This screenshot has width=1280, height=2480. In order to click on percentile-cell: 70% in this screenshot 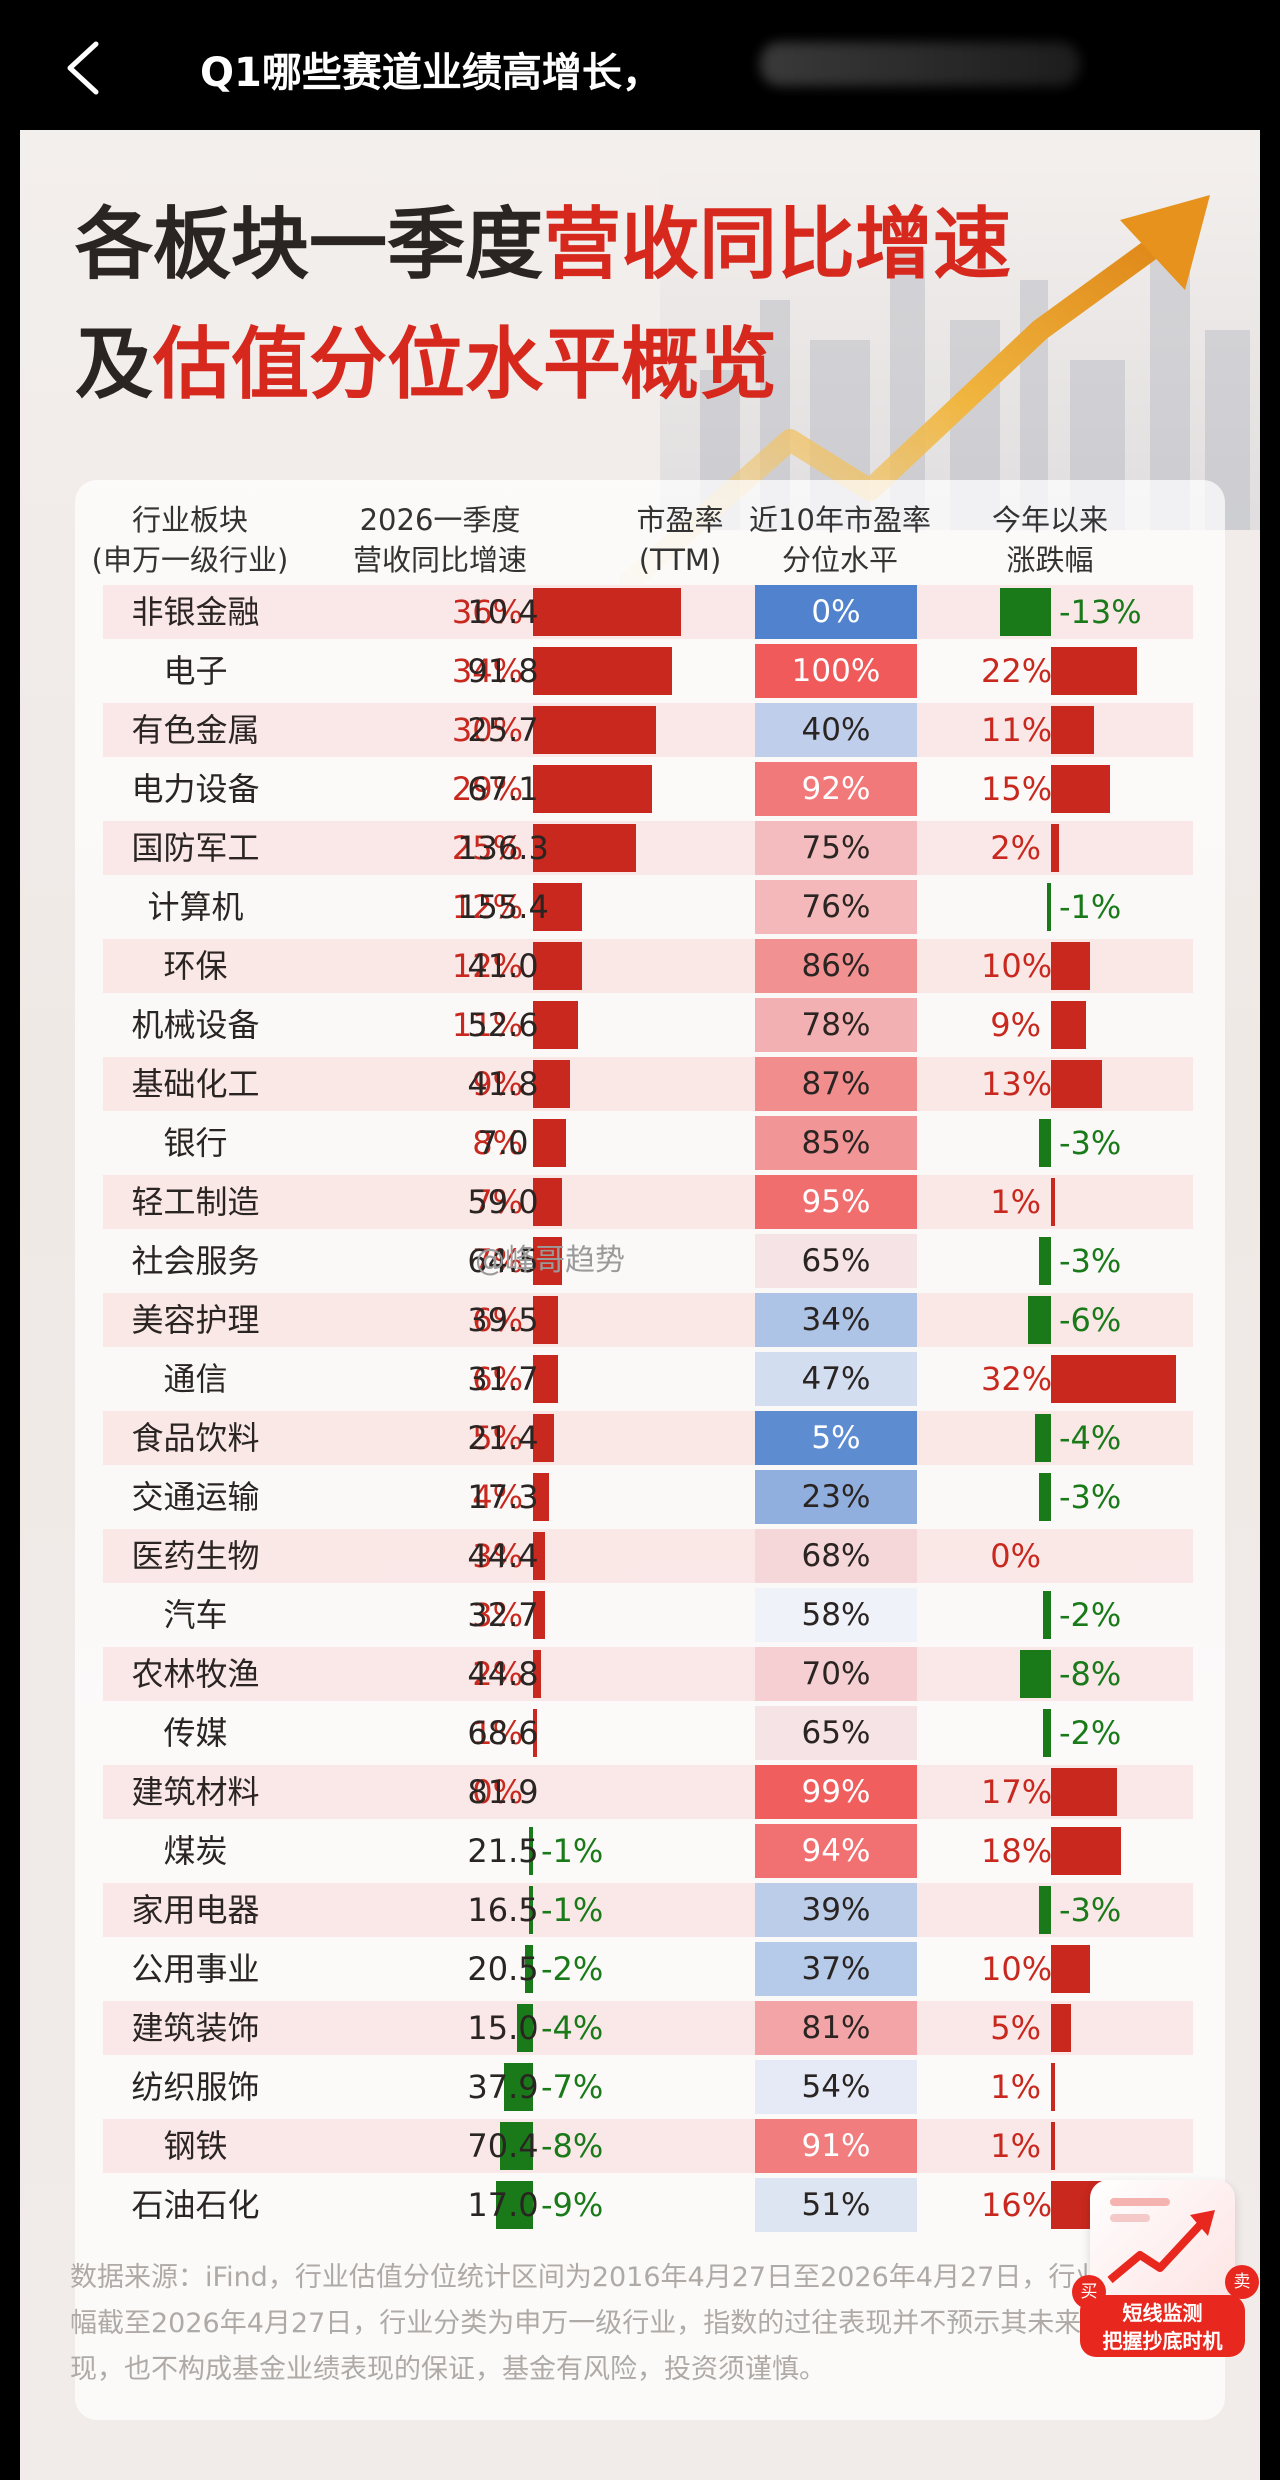, I will do `click(836, 1674)`.